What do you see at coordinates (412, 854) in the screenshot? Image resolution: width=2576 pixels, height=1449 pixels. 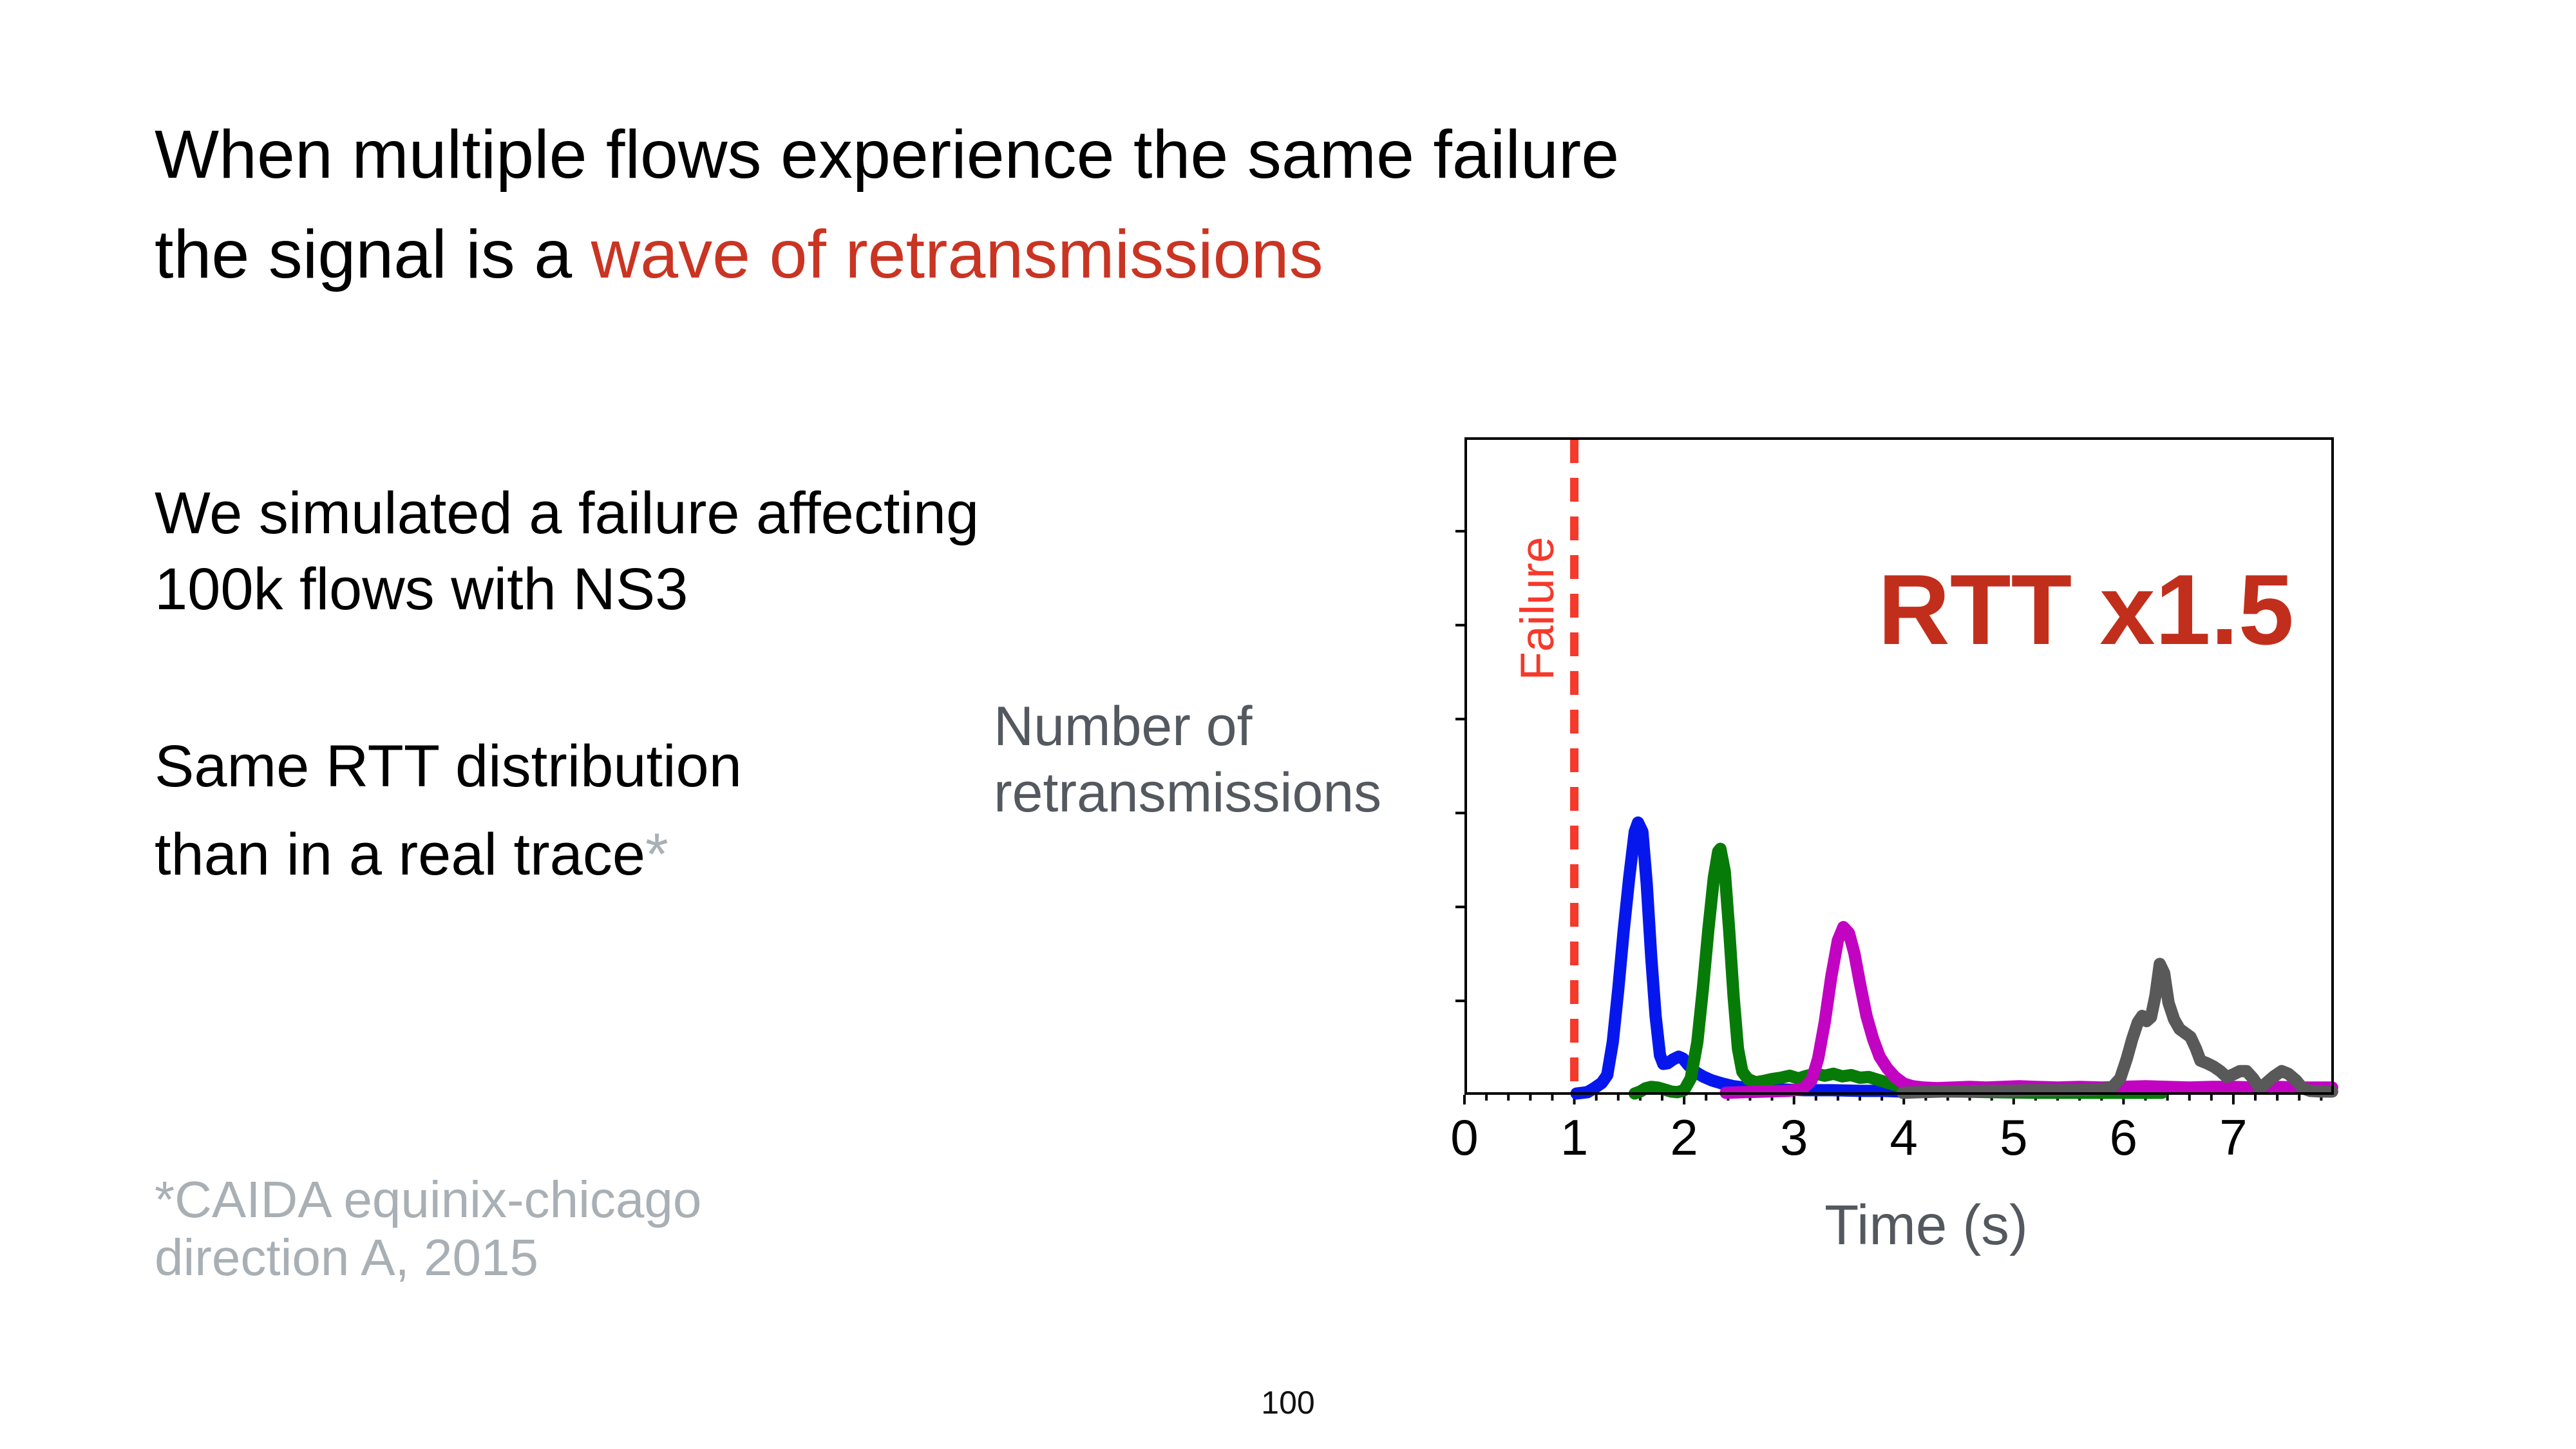 I see `paragraph2-line2: than in a real trace*` at bounding box center [412, 854].